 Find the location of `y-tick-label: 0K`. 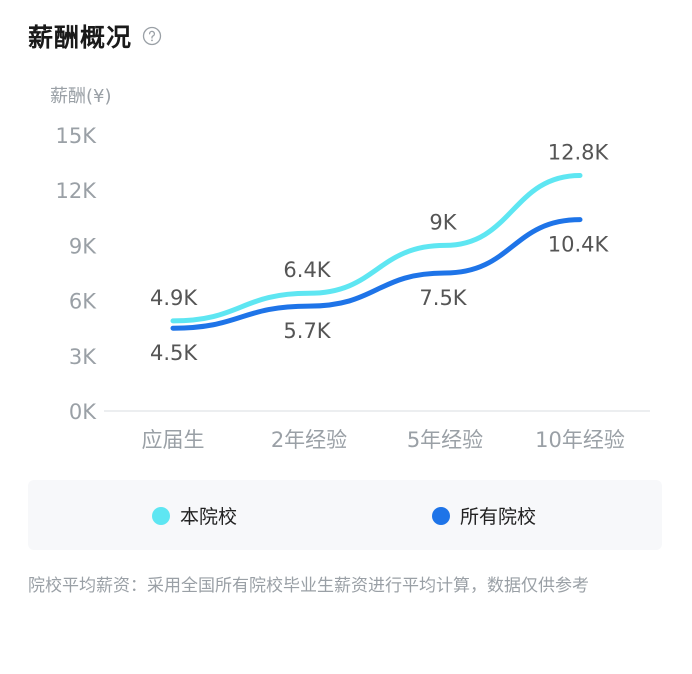

y-tick-label: 0K is located at coordinates (83, 412).